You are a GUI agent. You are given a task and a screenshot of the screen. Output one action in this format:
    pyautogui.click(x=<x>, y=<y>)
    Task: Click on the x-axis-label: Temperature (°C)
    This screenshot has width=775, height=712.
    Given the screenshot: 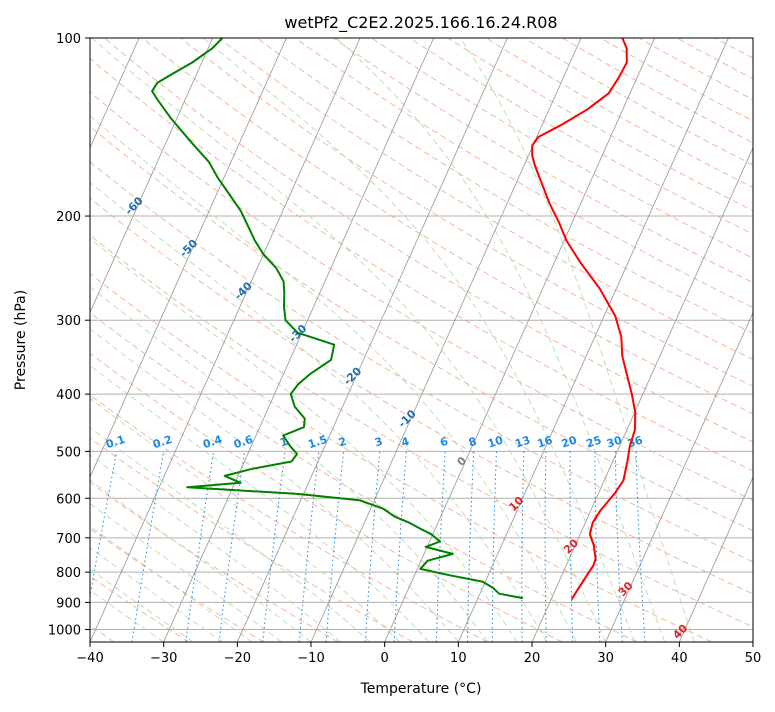 What is the action you would take?
    pyautogui.click(x=421, y=689)
    